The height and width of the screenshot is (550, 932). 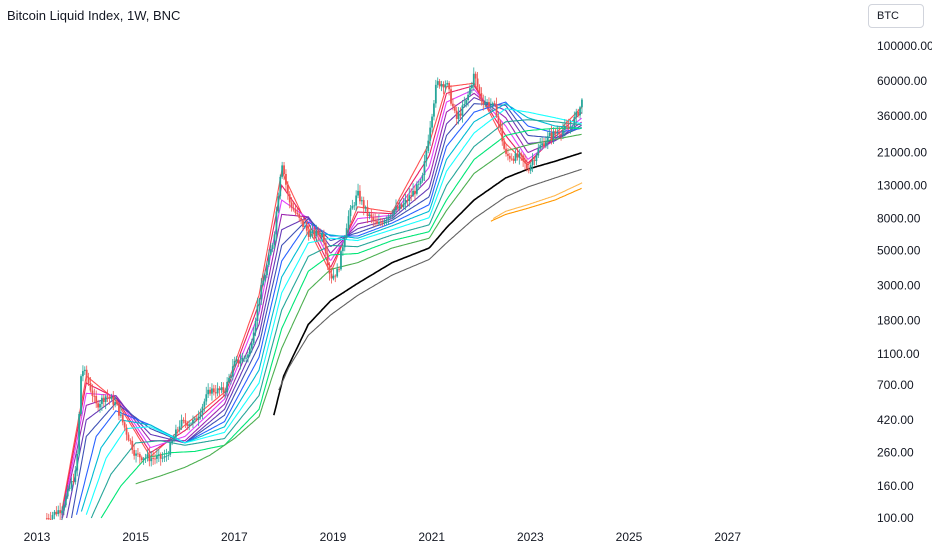 I want to click on x-tick-label: 2025, so click(x=629, y=537).